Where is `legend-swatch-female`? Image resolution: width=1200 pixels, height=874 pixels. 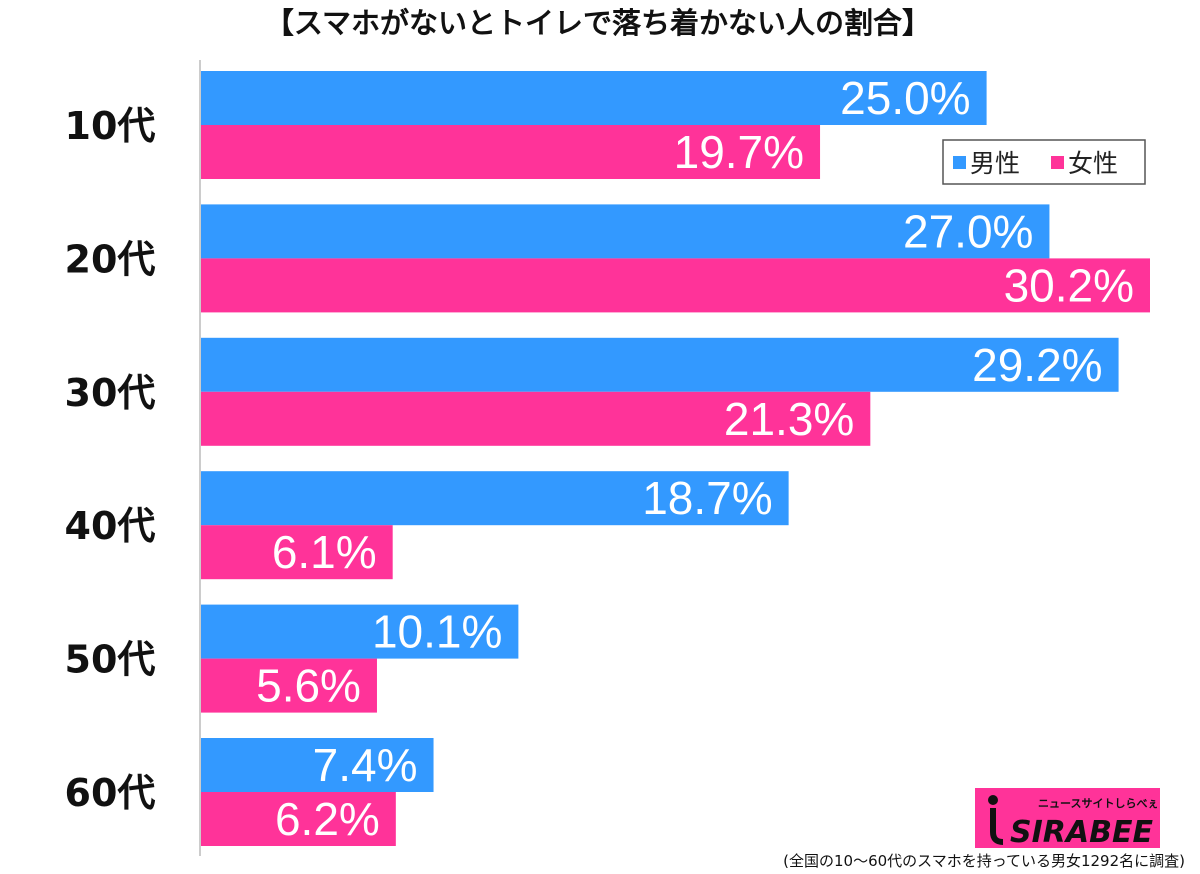 legend-swatch-female is located at coordinates (1057, 162).